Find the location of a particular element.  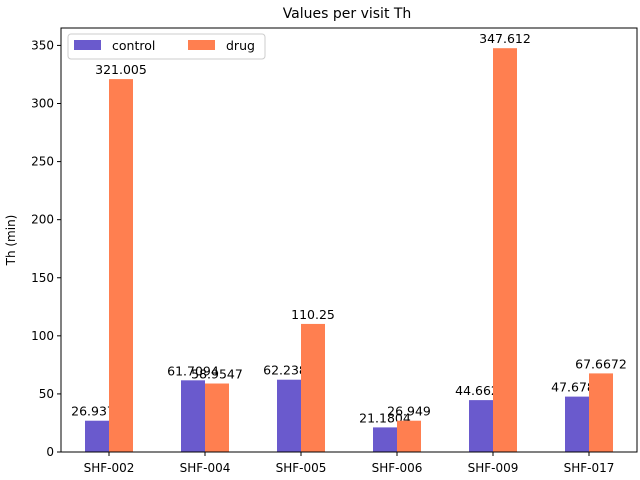

data-label-drug-SHF-002: 321.005 is located at coordinates (121, 69).